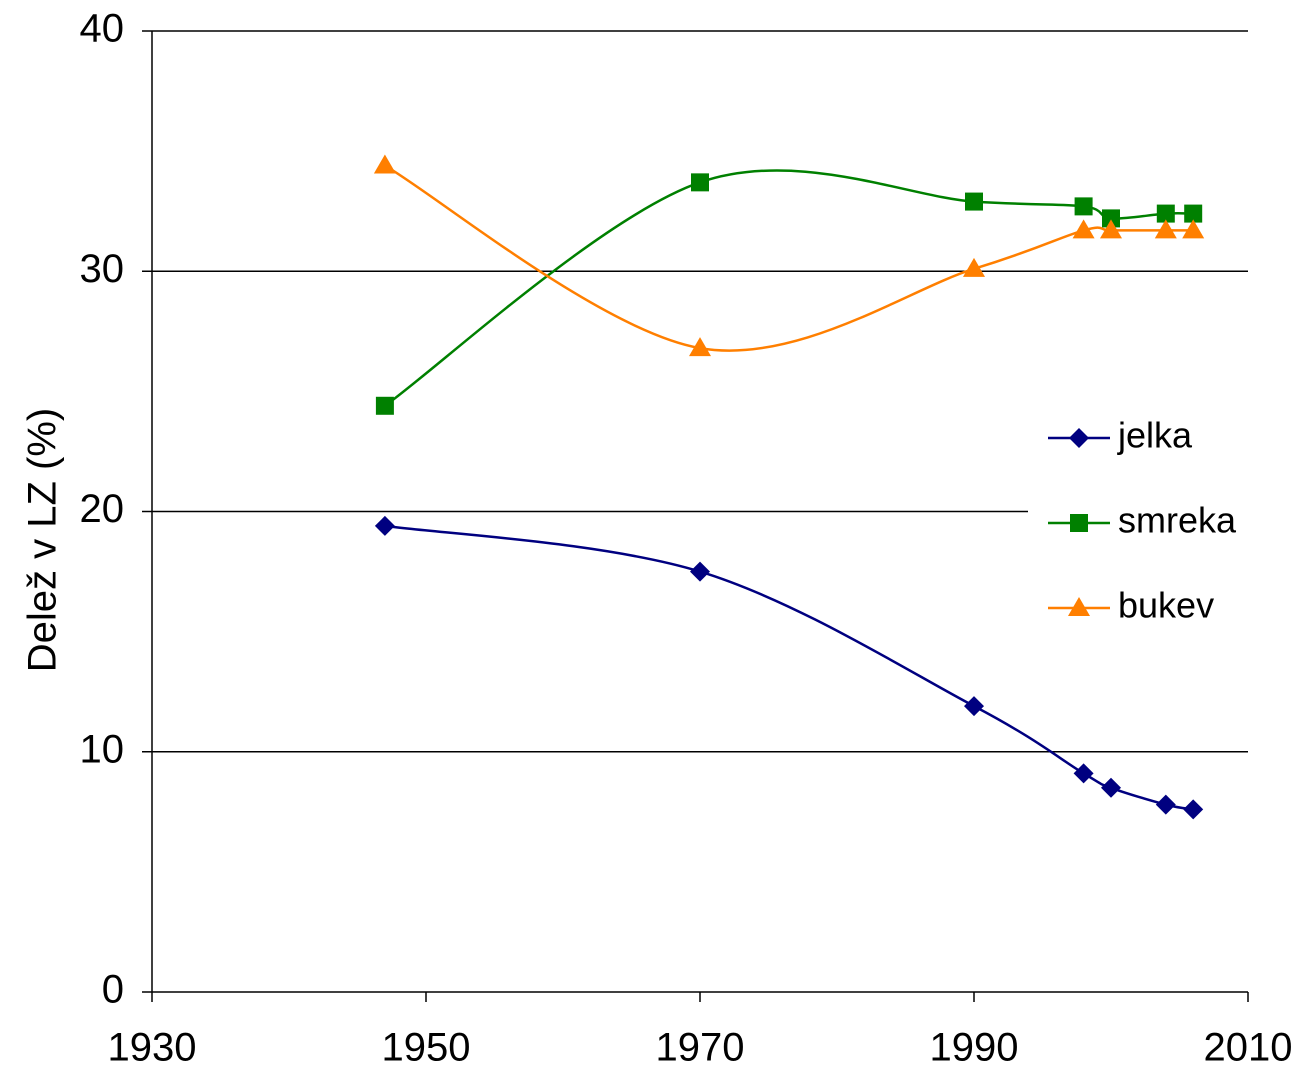 The width and height of the screenshot is (1314, 1071). I want to click on legend-label: jelka, so click(1155, 435).